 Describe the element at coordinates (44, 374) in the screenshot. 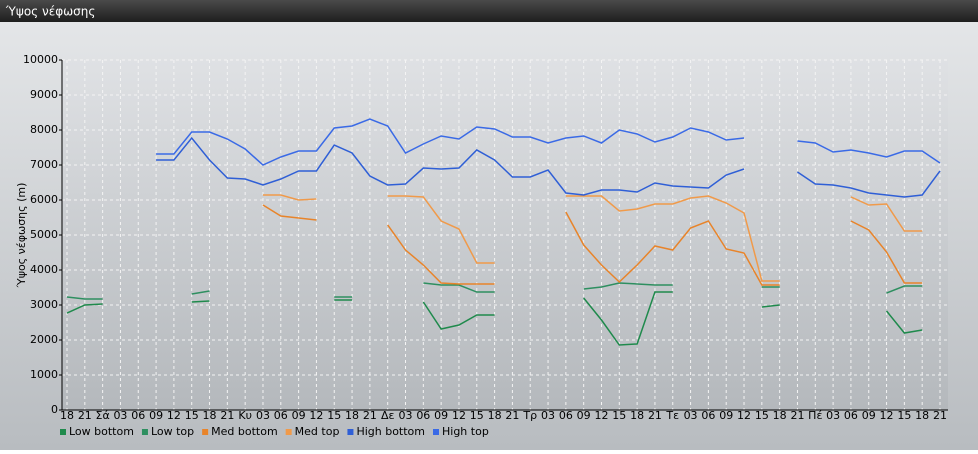

I see `y-tick-label: 1000` at that location.